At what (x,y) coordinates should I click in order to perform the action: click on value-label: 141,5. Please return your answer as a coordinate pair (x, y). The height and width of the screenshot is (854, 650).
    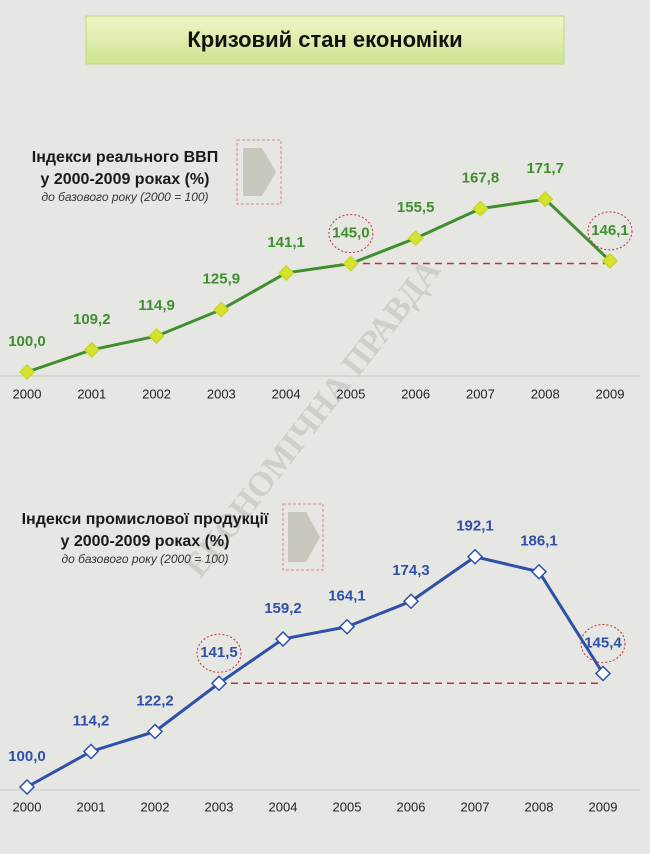
    Looking at the image, I should click on (219, 652).